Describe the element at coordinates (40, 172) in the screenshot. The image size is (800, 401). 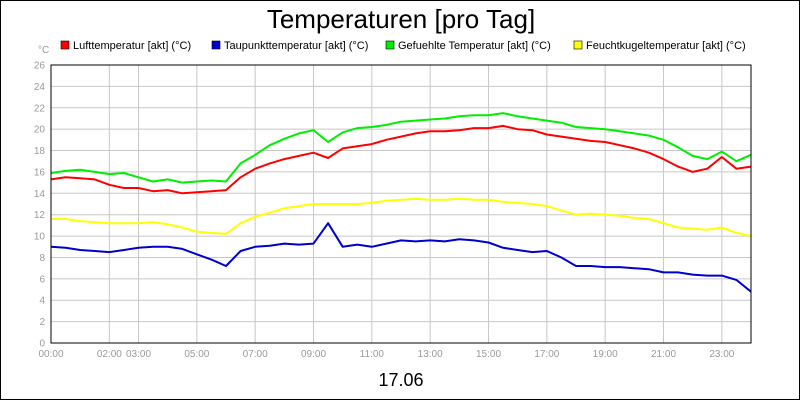
I see `y-tick-label: 16` at that location.